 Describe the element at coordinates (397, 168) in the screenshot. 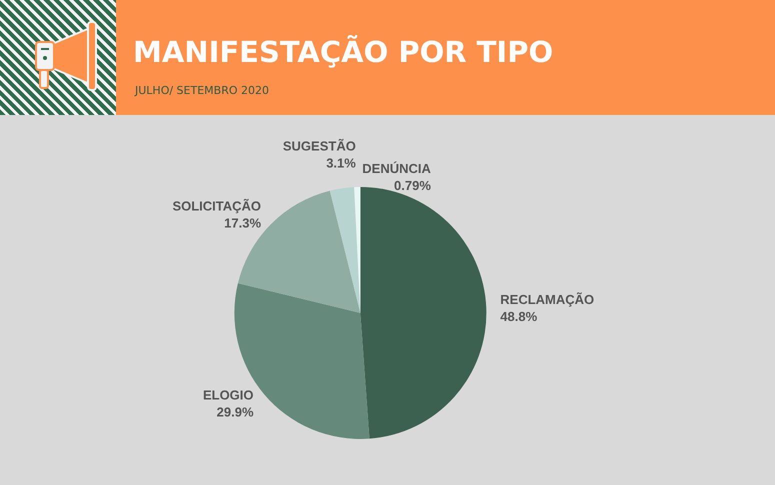

I see `slice-label: DENÚNCIA` at that location.